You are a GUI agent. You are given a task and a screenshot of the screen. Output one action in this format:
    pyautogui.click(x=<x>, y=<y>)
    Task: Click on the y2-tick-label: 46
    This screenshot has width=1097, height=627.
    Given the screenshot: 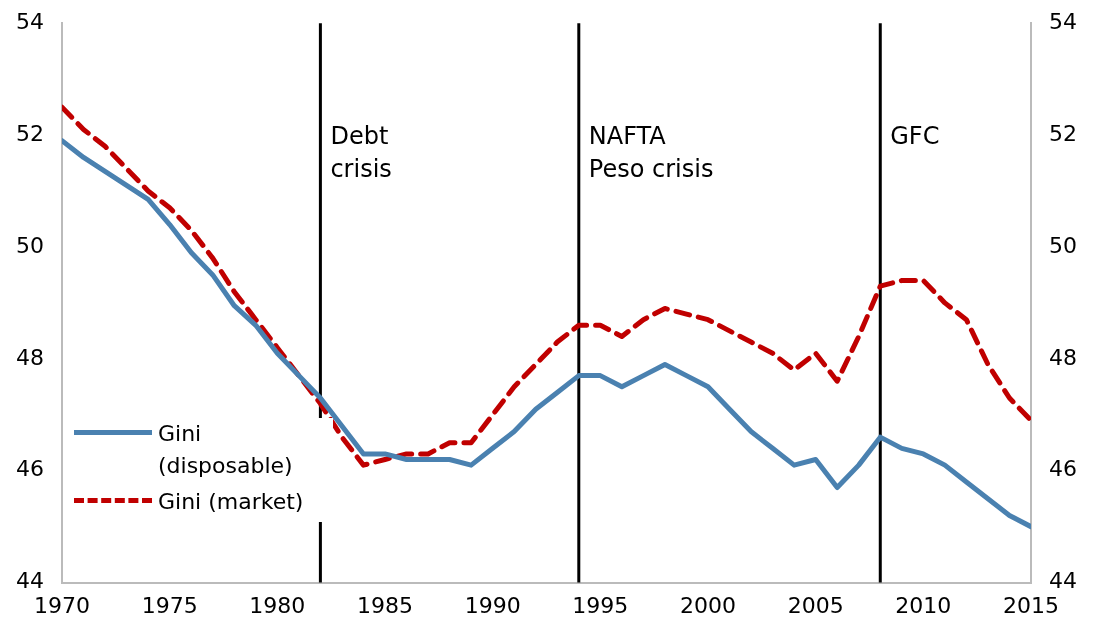 What is the action you would take?
    pyautogui.click(x=1063, y=469)
    